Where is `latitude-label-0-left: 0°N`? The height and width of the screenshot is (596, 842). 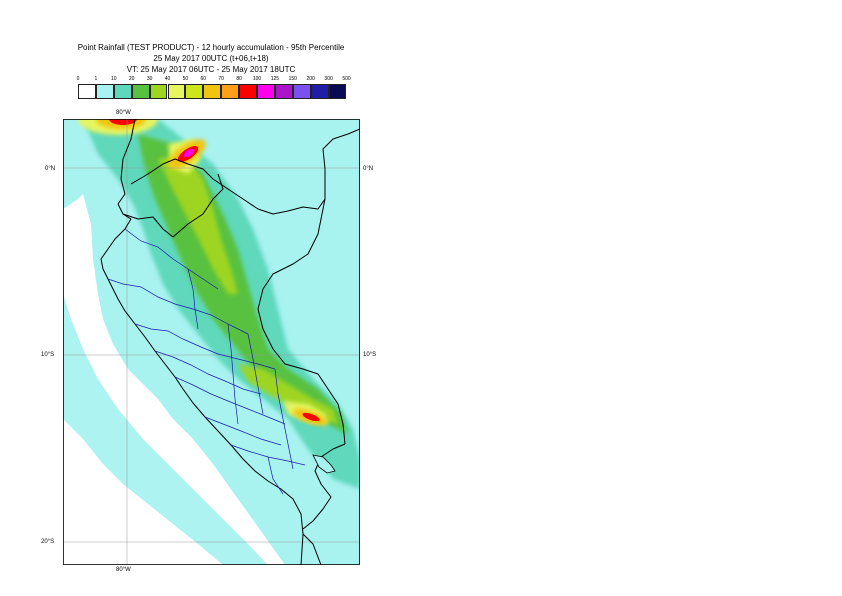 latitude-label-0-left: 0°N is located at coordinates (50, 169).